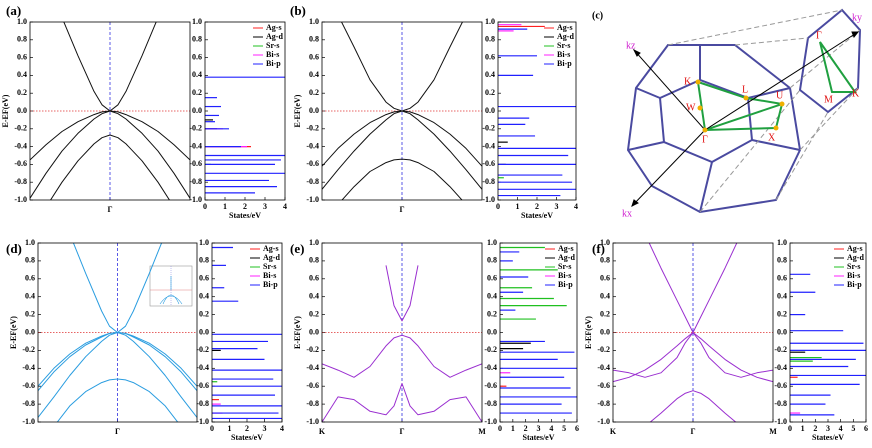  What do you see at coordinates (490, 367) in the screenshot?
I see `dos-y-tick-label: -0.4` at bounding box center [490, 367].